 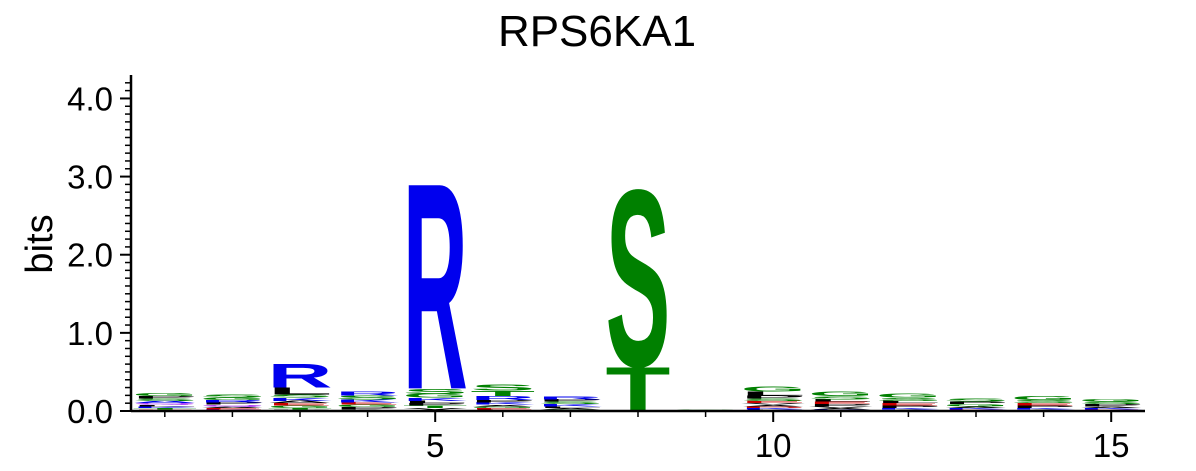 What do you see at coordinates (90, 98) in the screenshot?
I see `y-tick-label: 4.0` at bounding box center [90, 98].